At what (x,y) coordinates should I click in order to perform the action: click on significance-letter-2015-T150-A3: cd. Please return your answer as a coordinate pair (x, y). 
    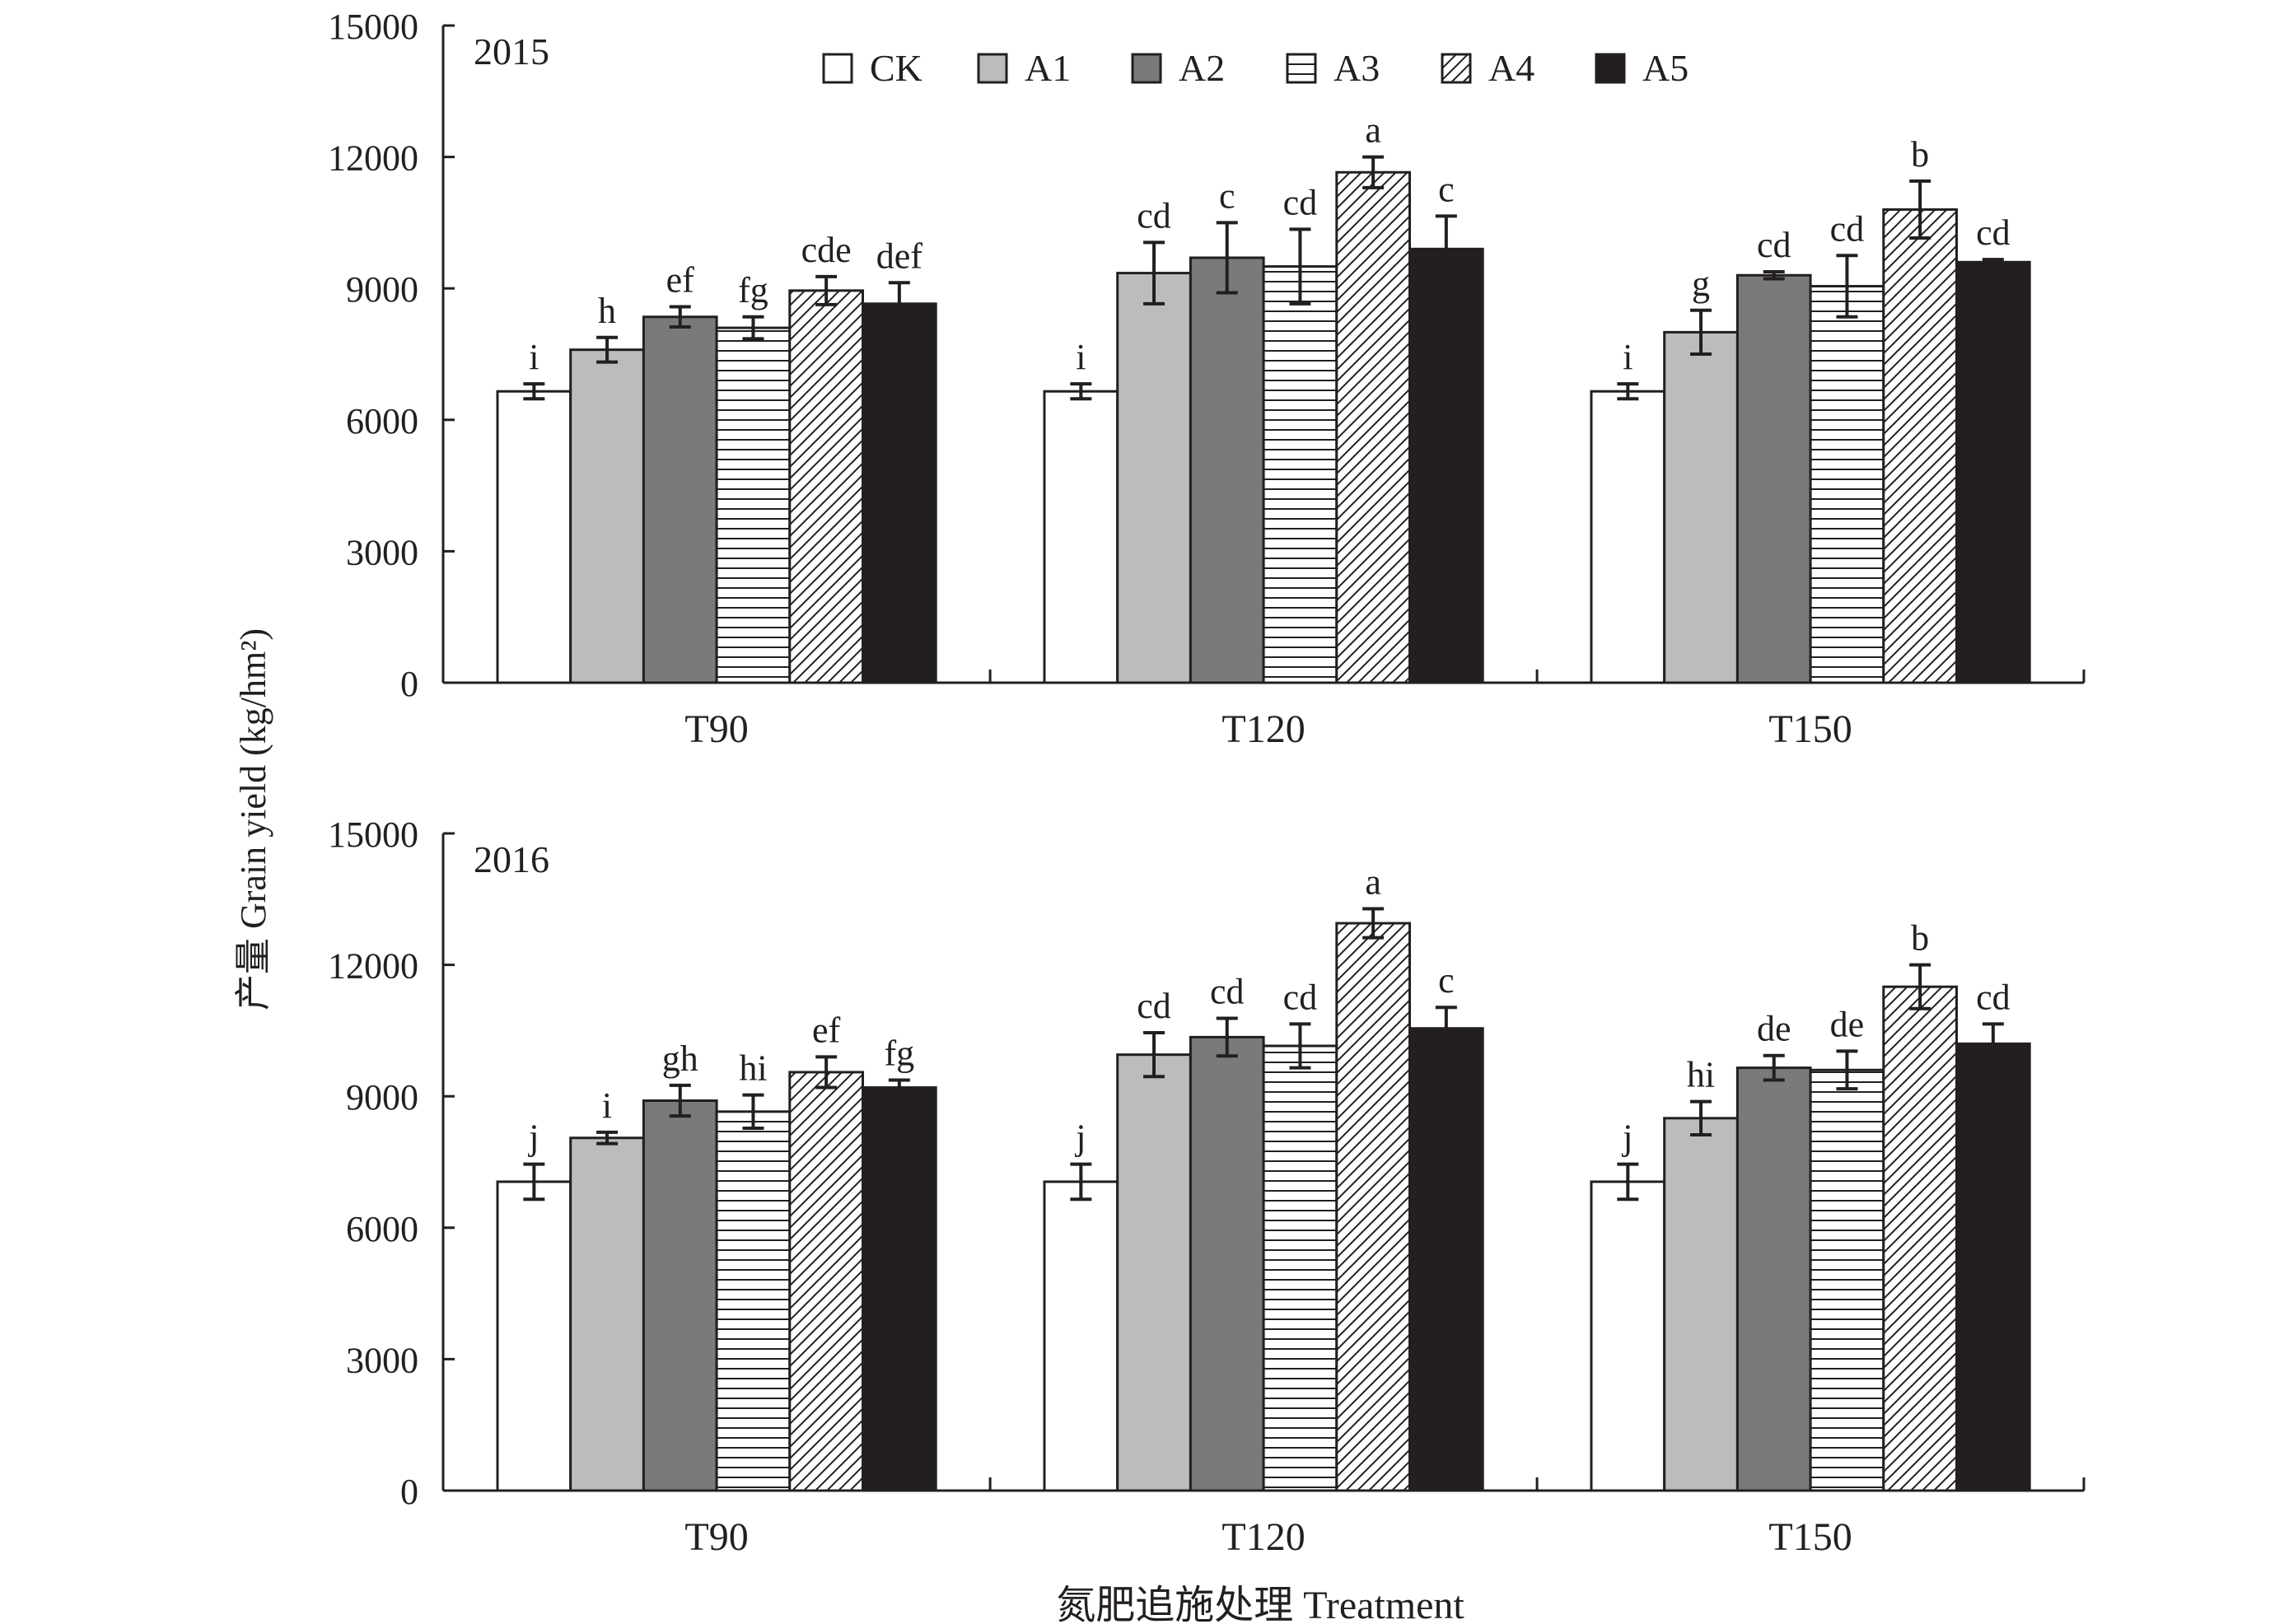
    Looking at the image, I should click on (1847, 228).